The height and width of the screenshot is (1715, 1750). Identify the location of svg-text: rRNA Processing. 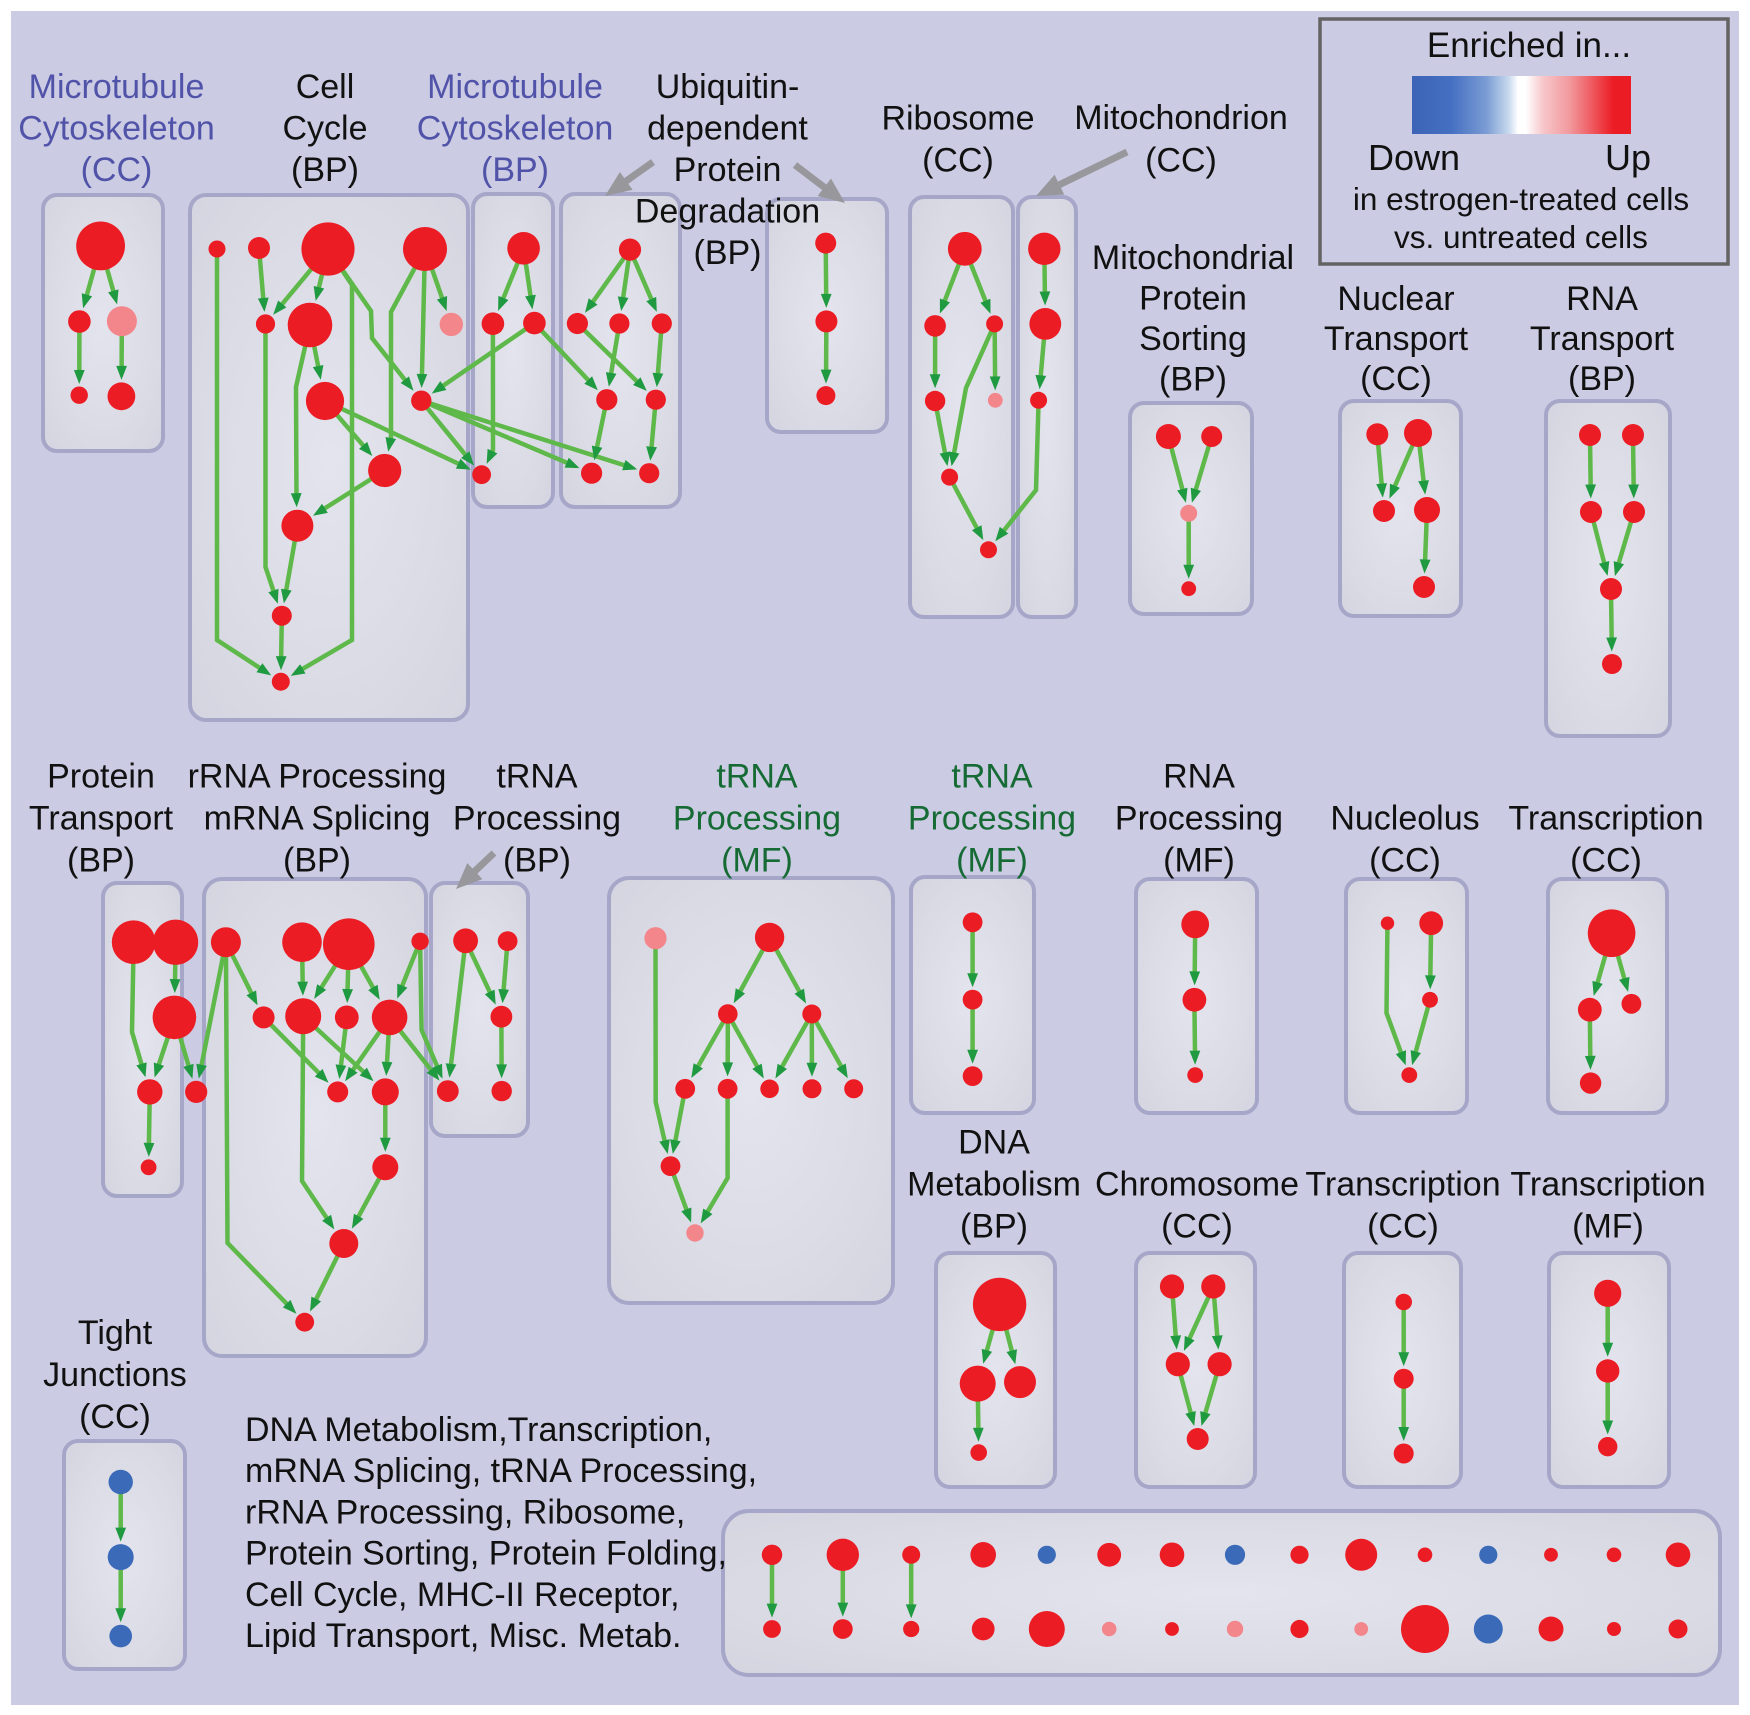
(317, 777).